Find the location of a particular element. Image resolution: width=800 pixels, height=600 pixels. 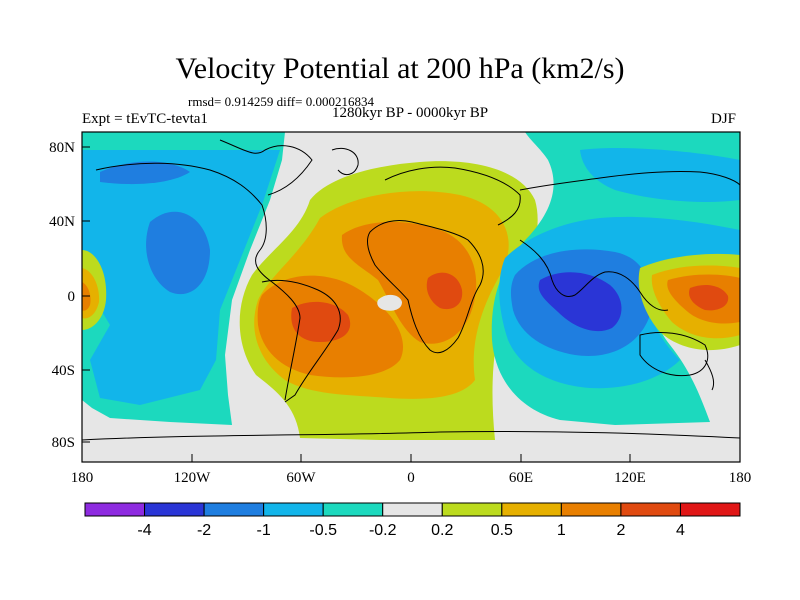

y-tick-label: 0 is located at coordinates (72, 297).